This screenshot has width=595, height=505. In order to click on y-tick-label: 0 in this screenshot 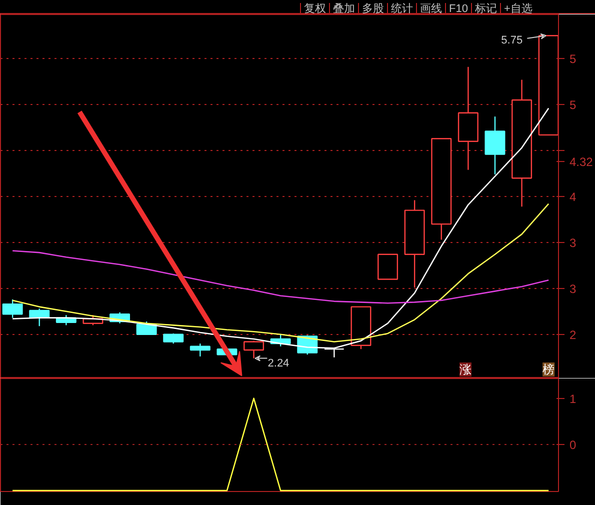, I will do `click(573, 445)`.